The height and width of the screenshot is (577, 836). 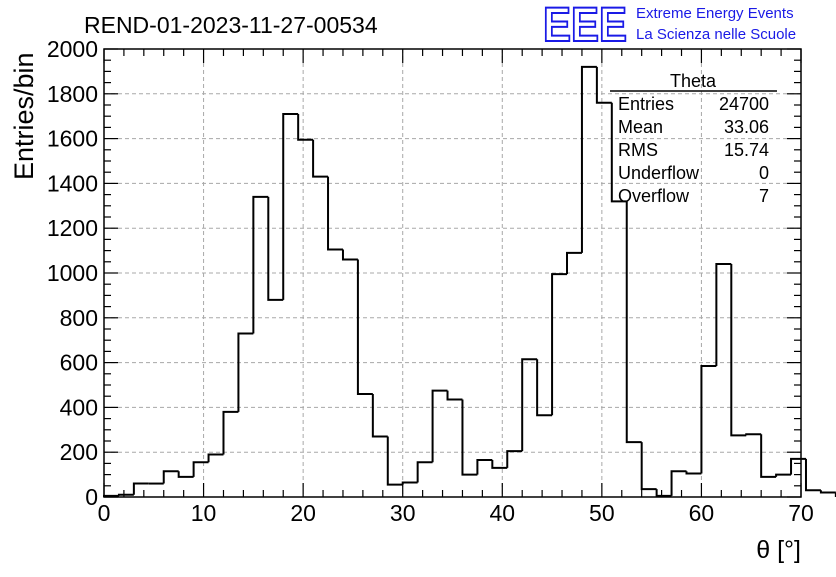 I want to click on y-tick-label: 1200, so click(x=72, y=228).